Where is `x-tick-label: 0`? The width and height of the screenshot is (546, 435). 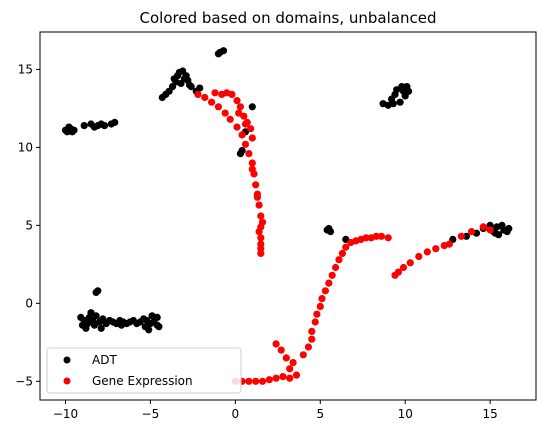 x-tick-label: 0 is located at coordinates (236, 414).